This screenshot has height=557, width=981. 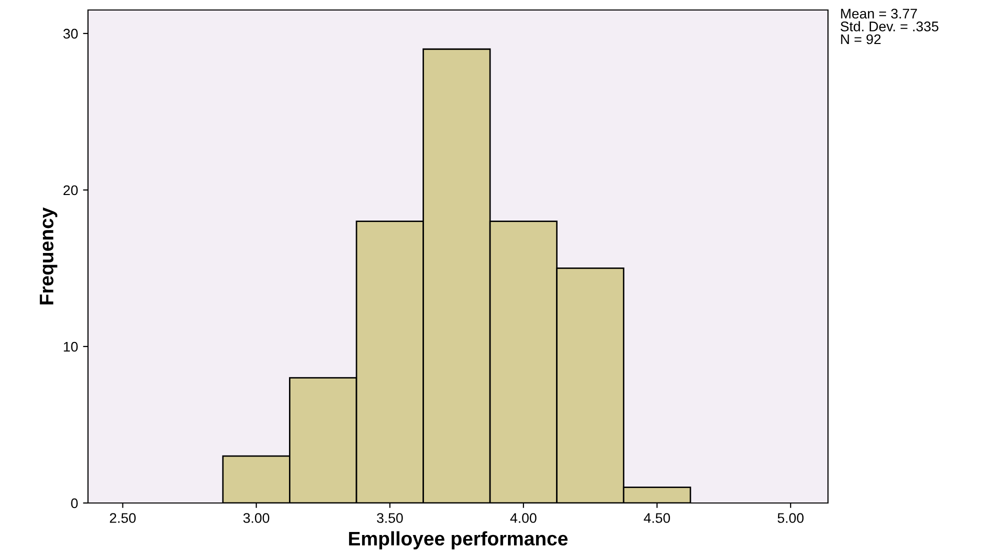 What do you see at coordinates (458, 540) in the screenshot?
I see `x-axis-title: Emplloyee performance` at bounding box center [458, 540].